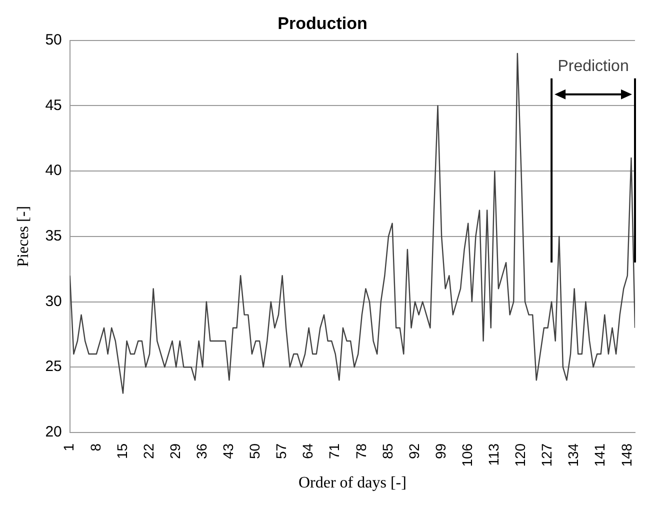  I want to click on x-tick-label: 85, so click(387, 451).